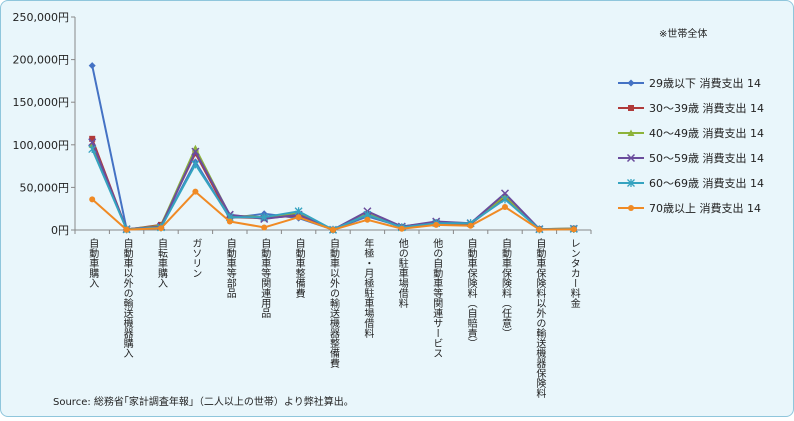 Image resolution: width=794 pixels, height=421 pixels. Describe the element at coordinates (299, 268) in the screenshot. I see `category-label: 自動車整備費` at that location.